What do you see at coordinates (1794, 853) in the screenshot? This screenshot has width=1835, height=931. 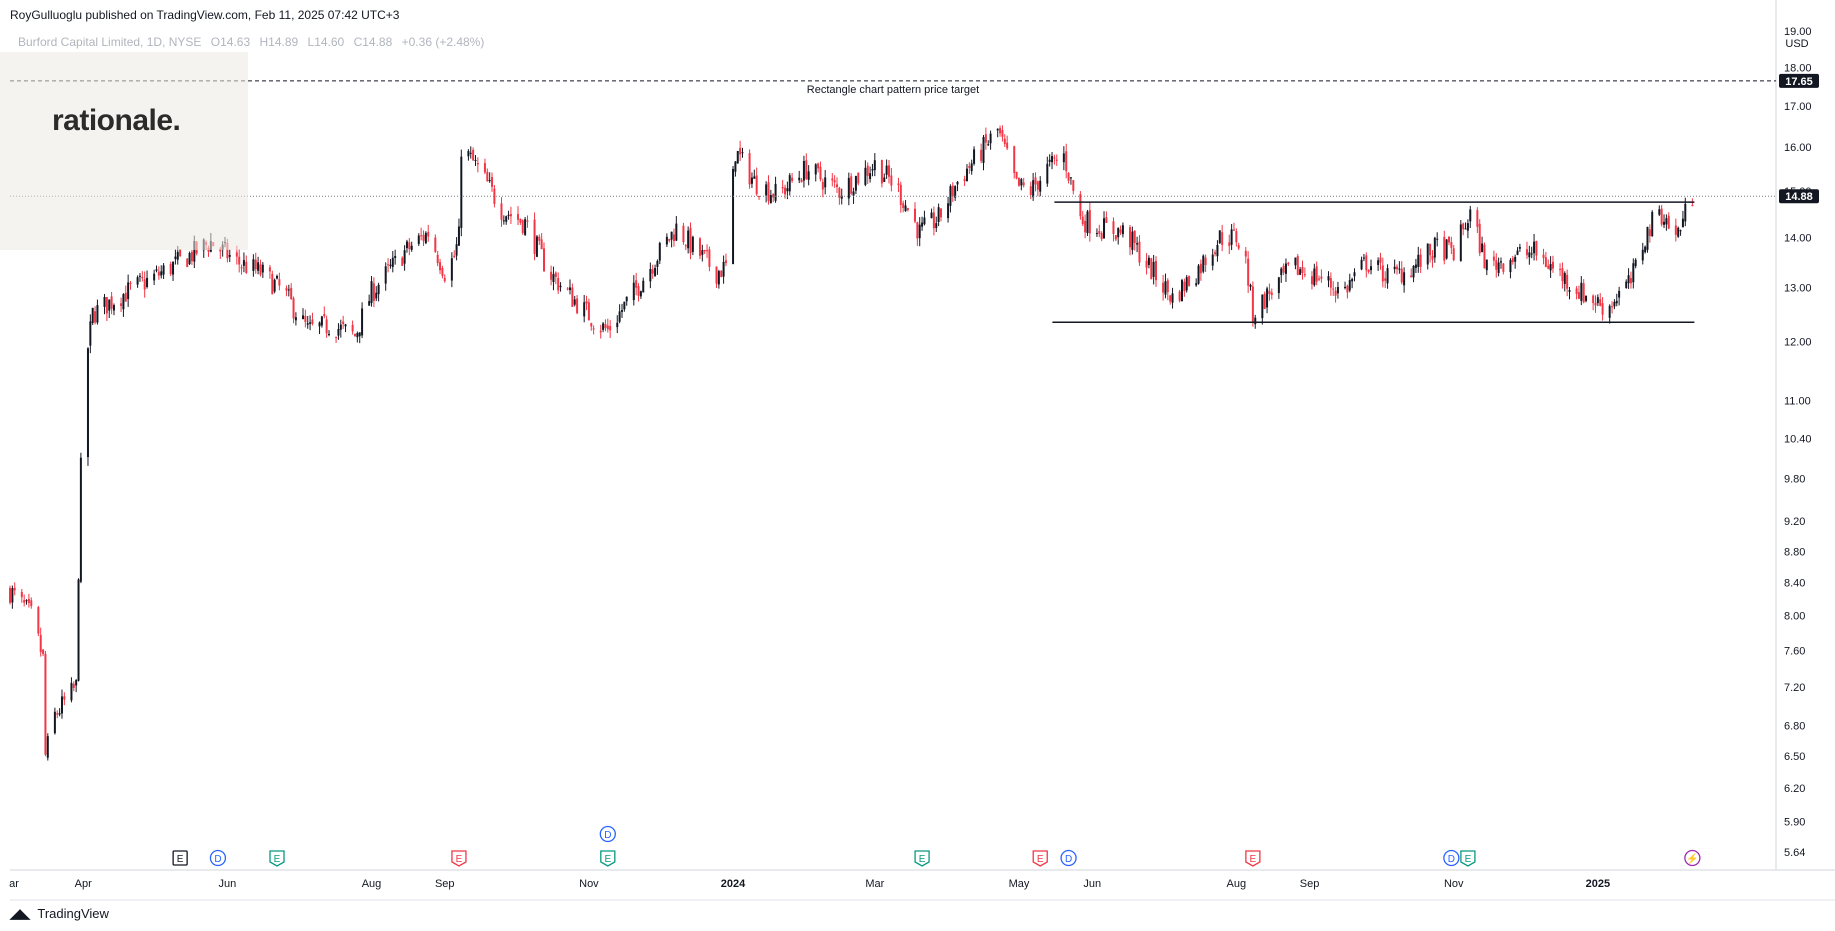 I see `y-tick-label: 5.64` at bounding box center [1794, 853].